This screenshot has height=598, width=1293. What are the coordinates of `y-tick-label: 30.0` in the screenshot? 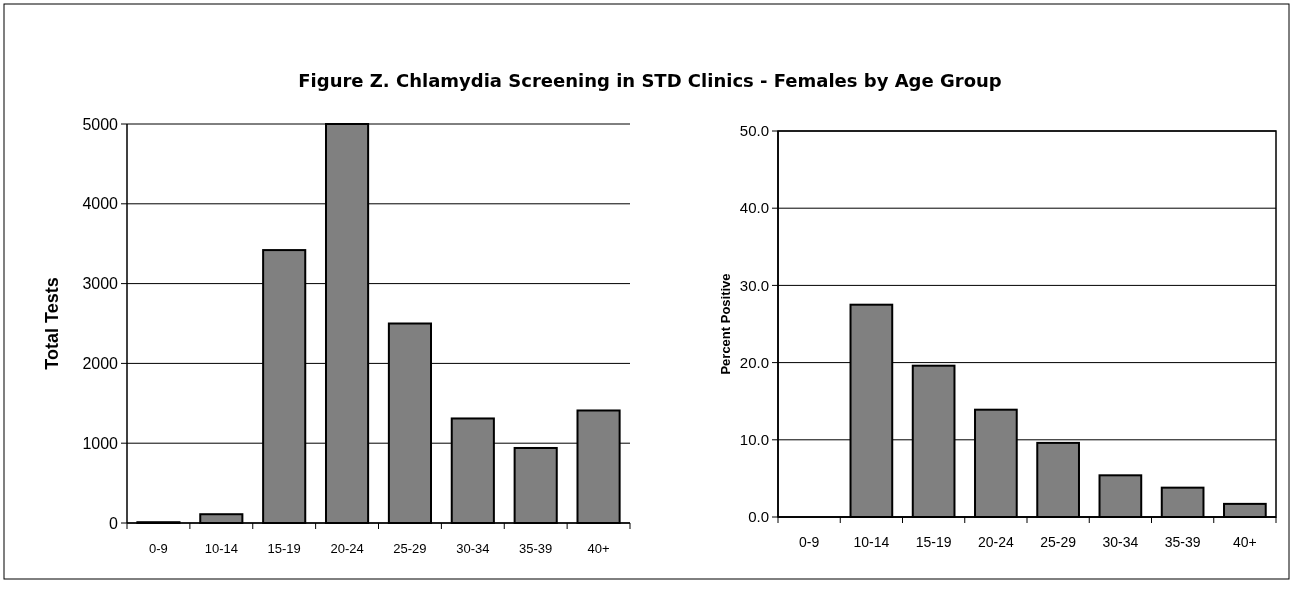 It's located at (754, 285).